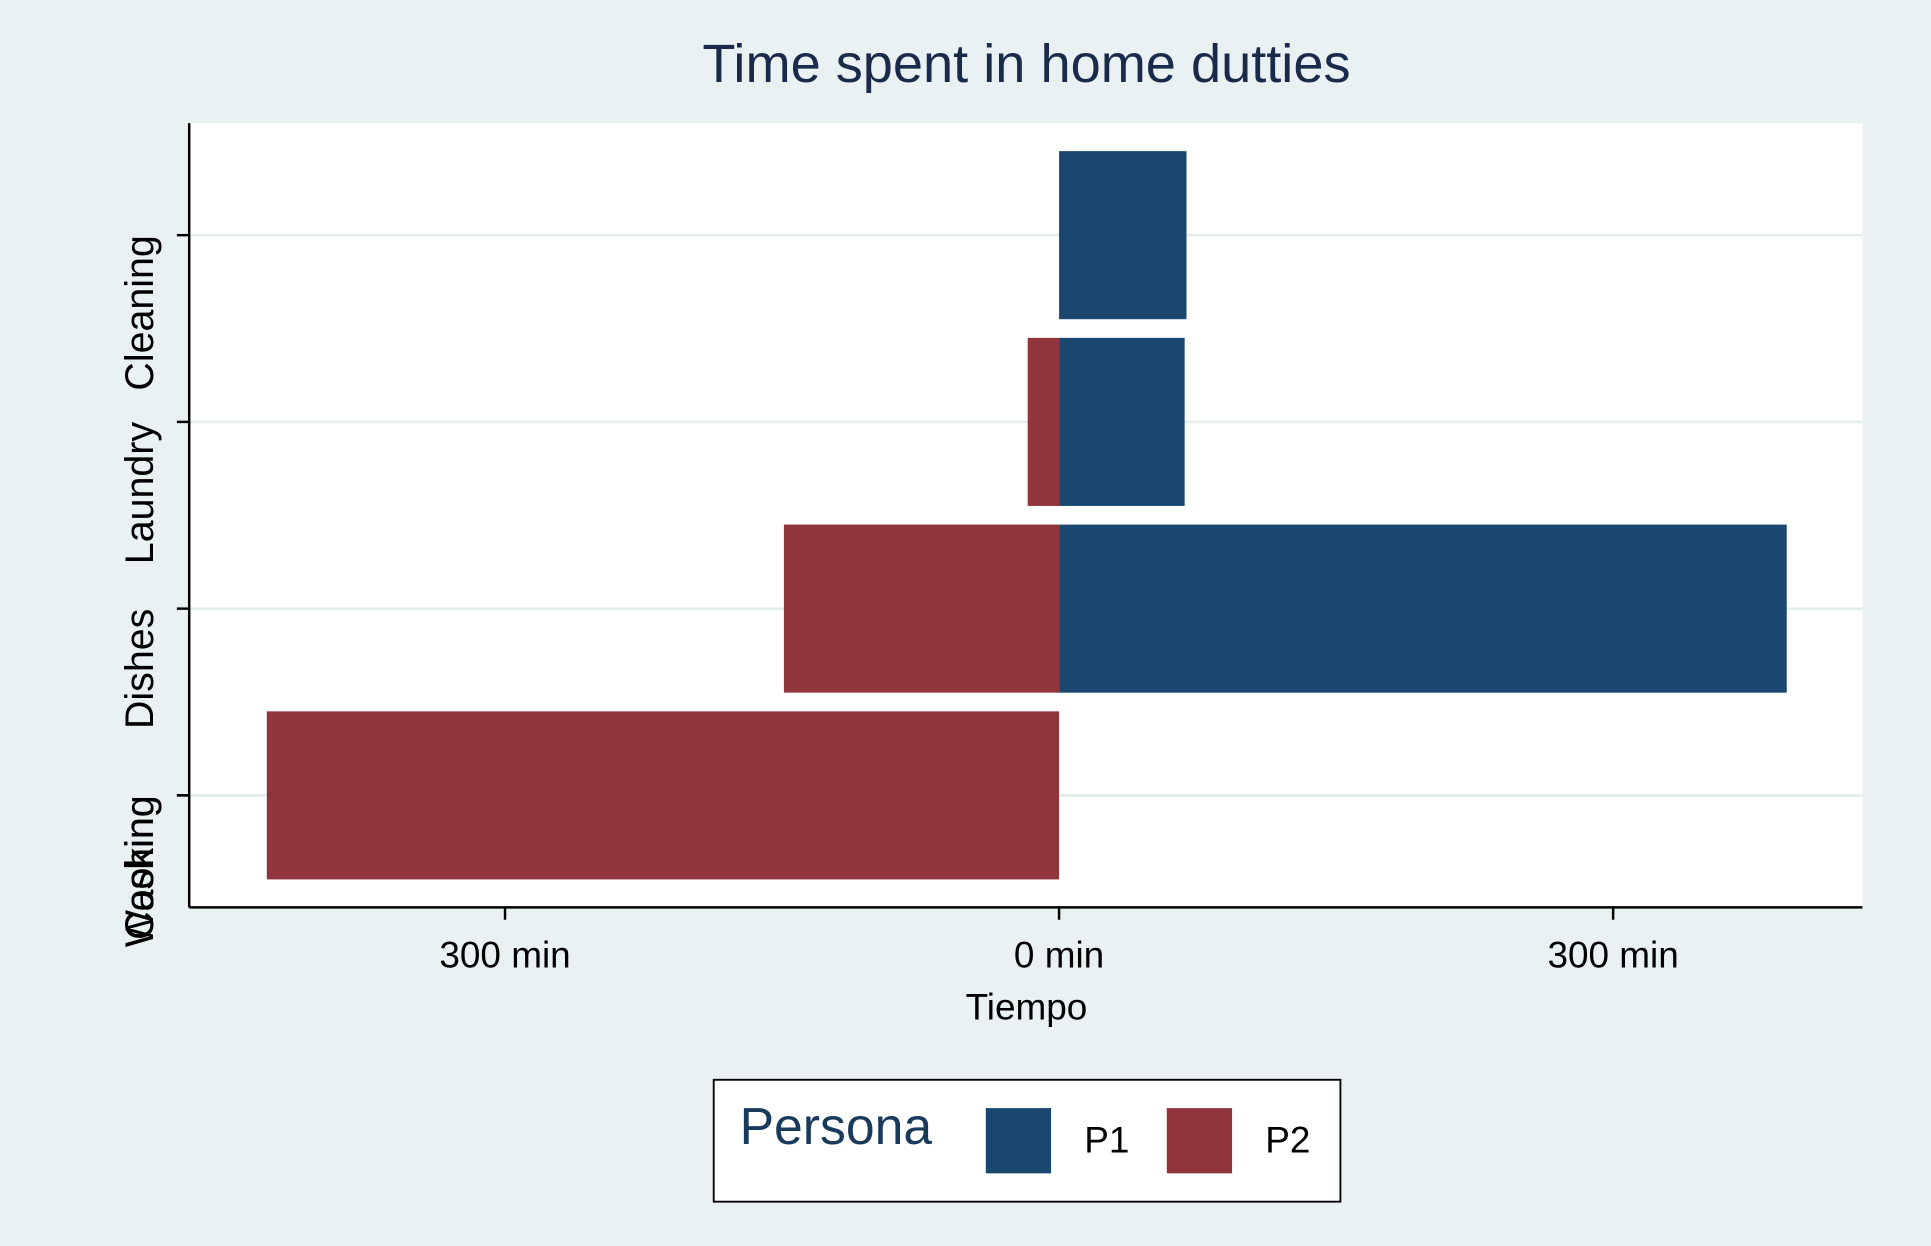  What do you see at coordinates (1027, 1006) in the screenshot?
I see `x-axis-label: Tiempo` at bounding box center [1027, 1006].